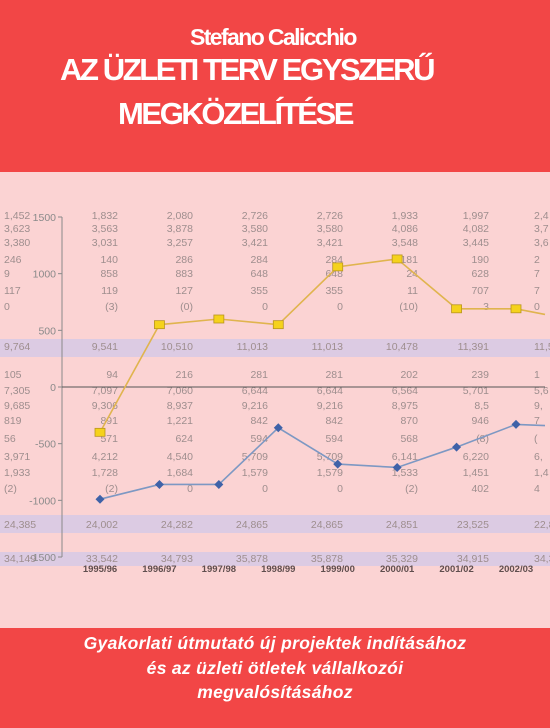  I want to click on table-cell: 119, so click(109, 291).